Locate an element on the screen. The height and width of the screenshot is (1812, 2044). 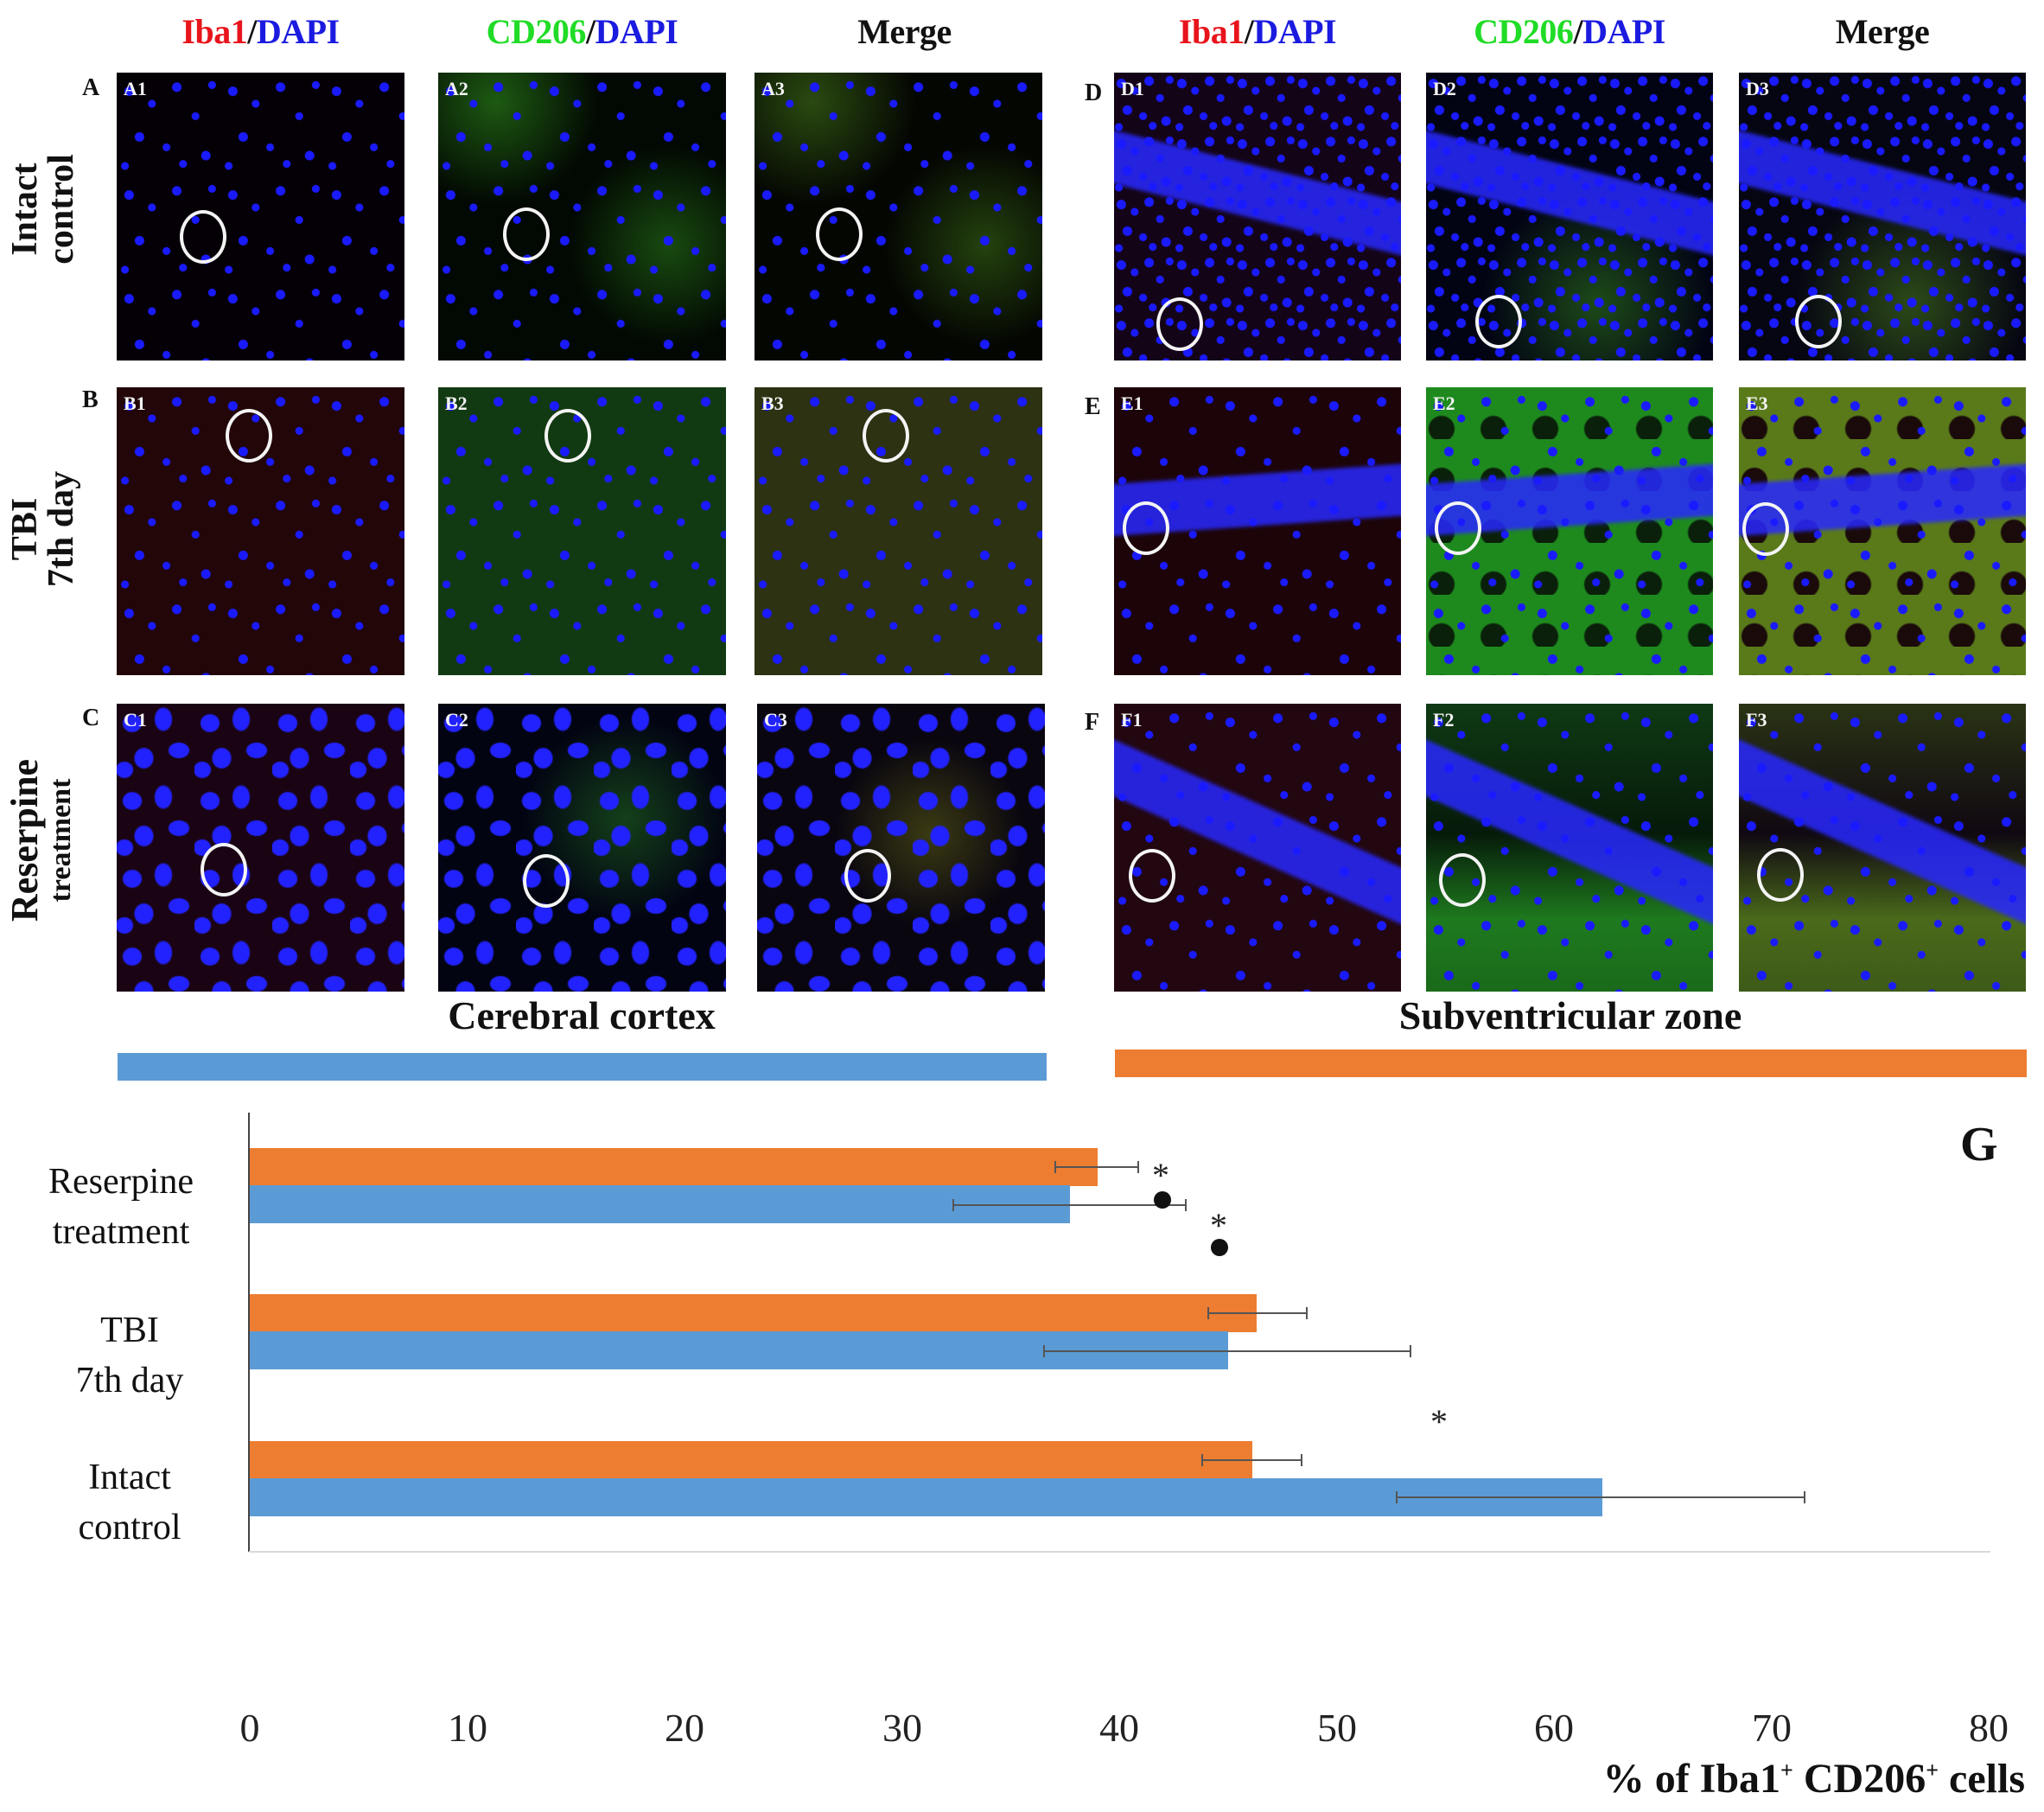
row-letter-d: D is located at coordinates (1094, 93).